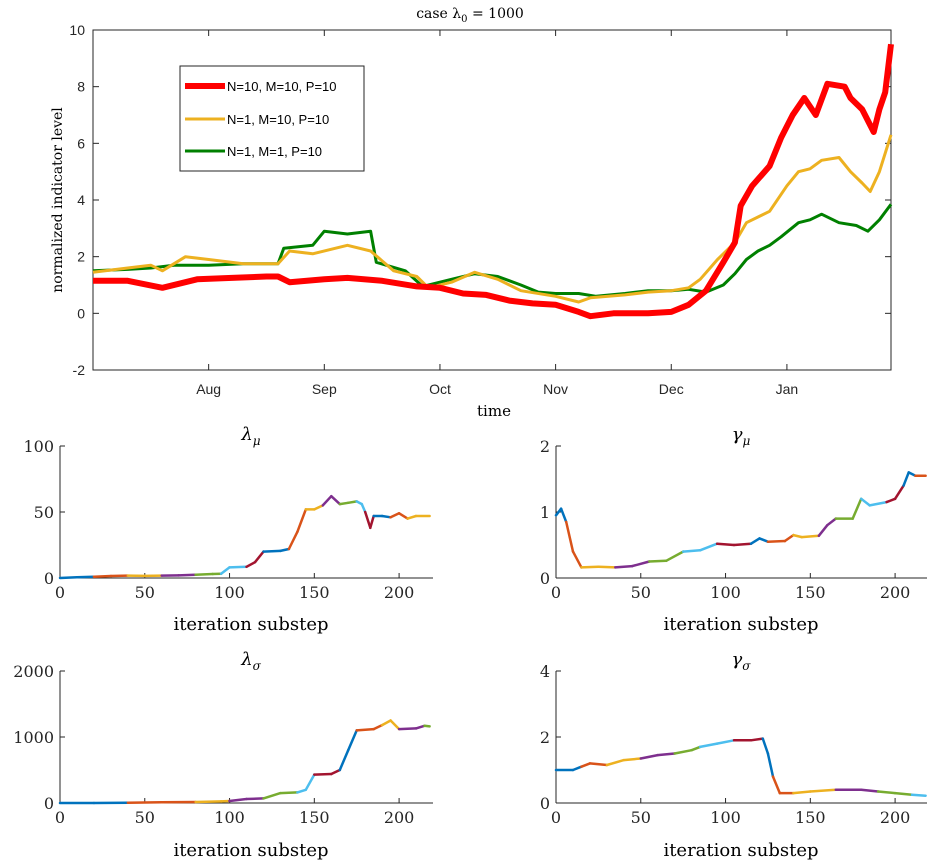  What do you see at coordinates (81, 87) in the screenshot?
I see `main-ytick-label: 8` at bounding box center [81, 87].